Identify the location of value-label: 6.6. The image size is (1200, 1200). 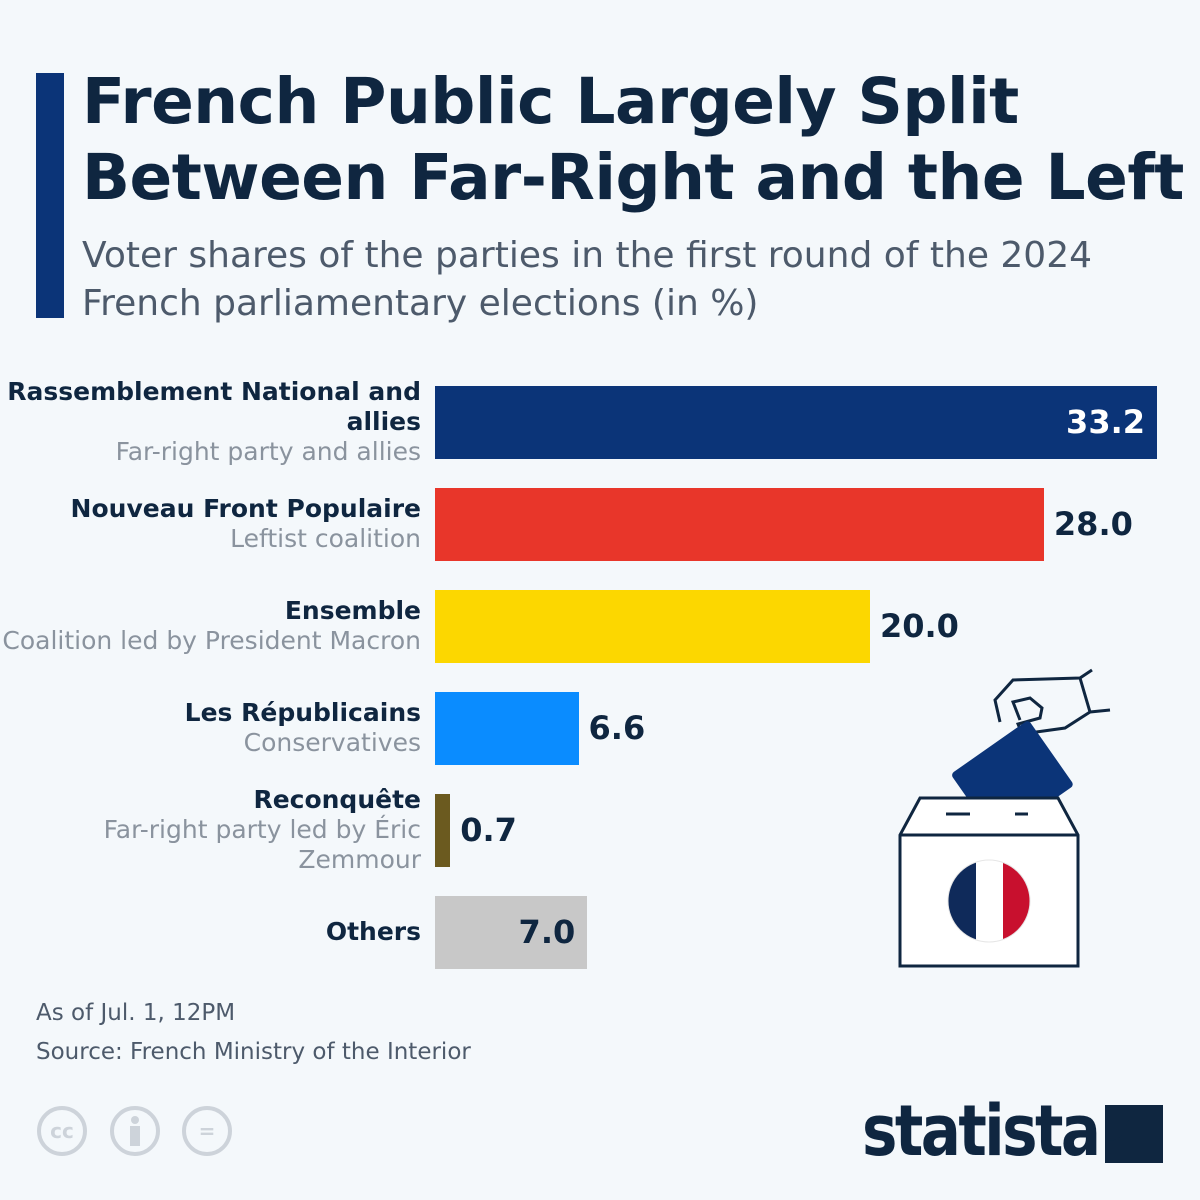
(617, 728).